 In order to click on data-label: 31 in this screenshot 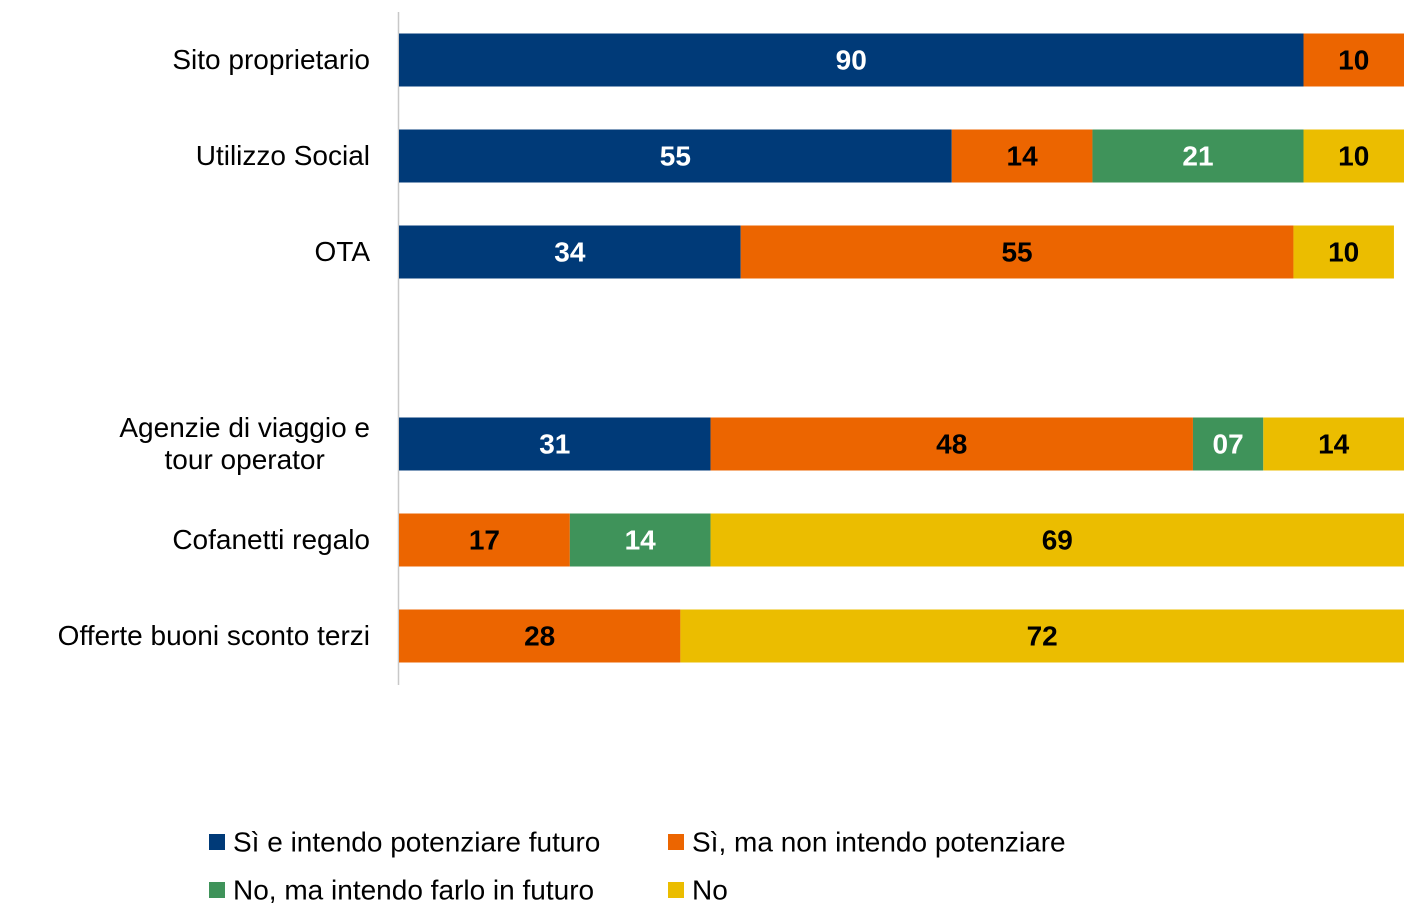, I will do `click(554, 444)`.